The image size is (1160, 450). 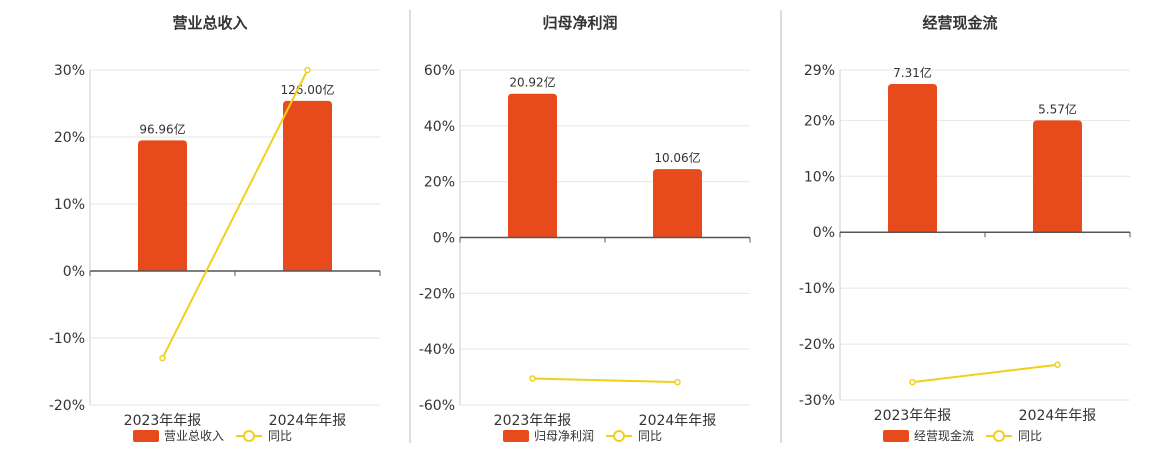 I want to click on y-tick-label: 30%, so click(x=69, y=71).